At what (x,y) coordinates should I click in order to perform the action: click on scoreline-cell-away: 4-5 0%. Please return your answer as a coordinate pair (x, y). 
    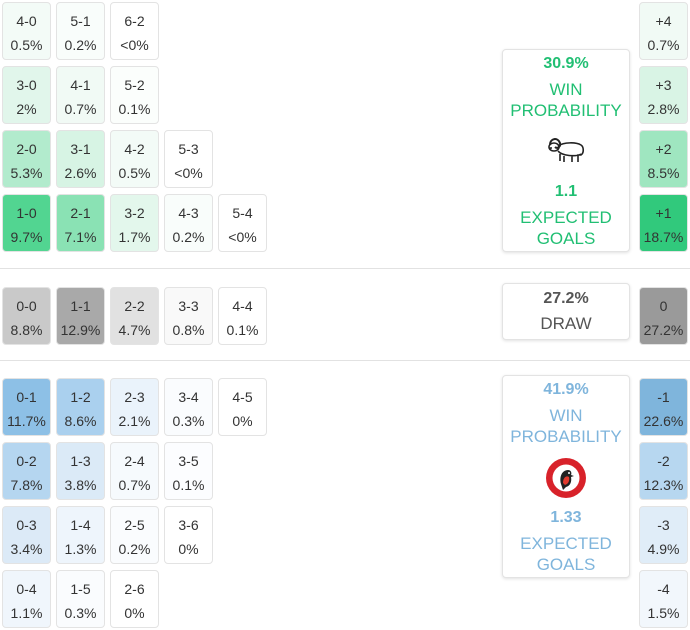
    Looking at the image, I should click on (242, 407).